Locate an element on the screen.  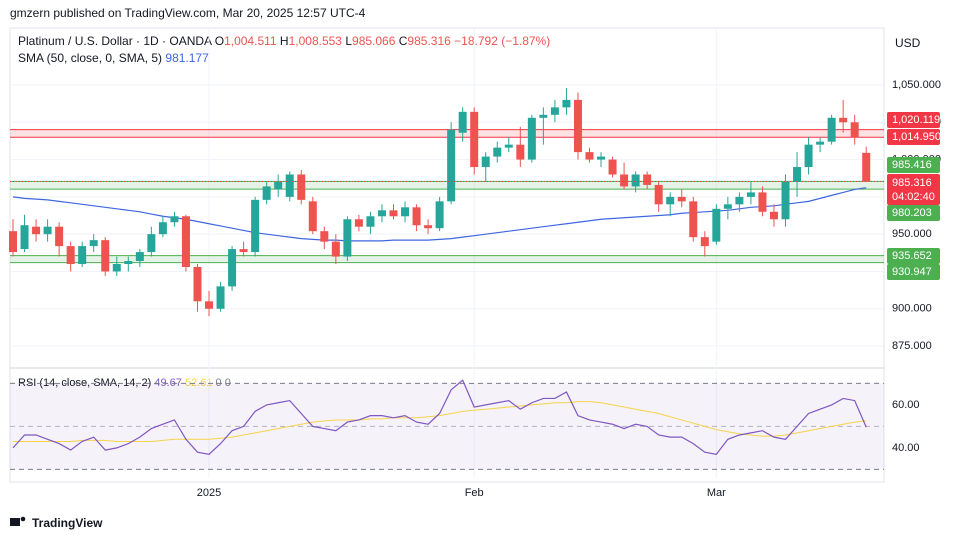
change: −18.792 (−1.87%) is located at coordinates (502, 41).